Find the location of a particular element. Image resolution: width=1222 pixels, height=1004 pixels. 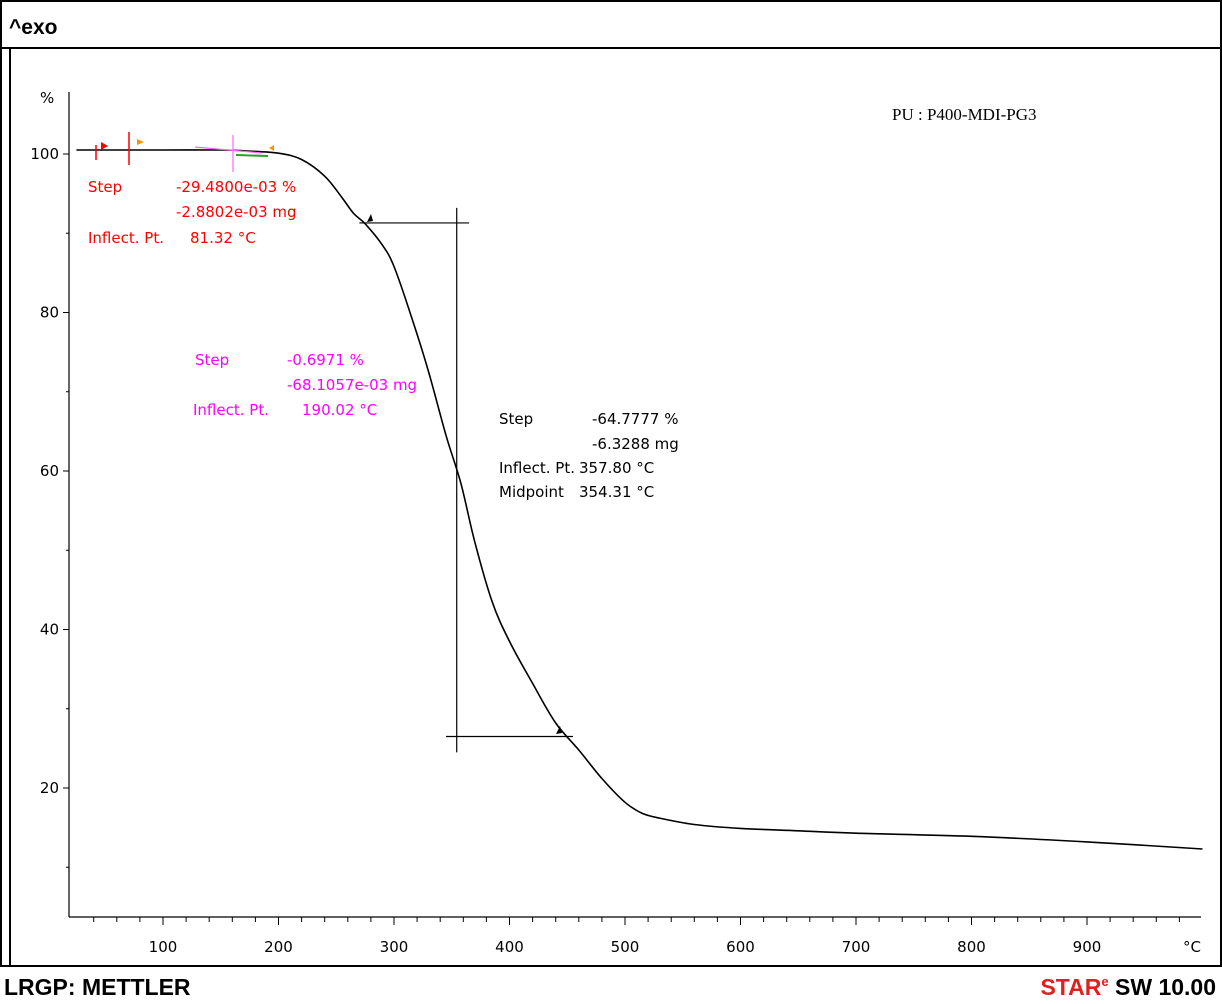

y-tick-label: 40 is located at coordinates (49, 630).